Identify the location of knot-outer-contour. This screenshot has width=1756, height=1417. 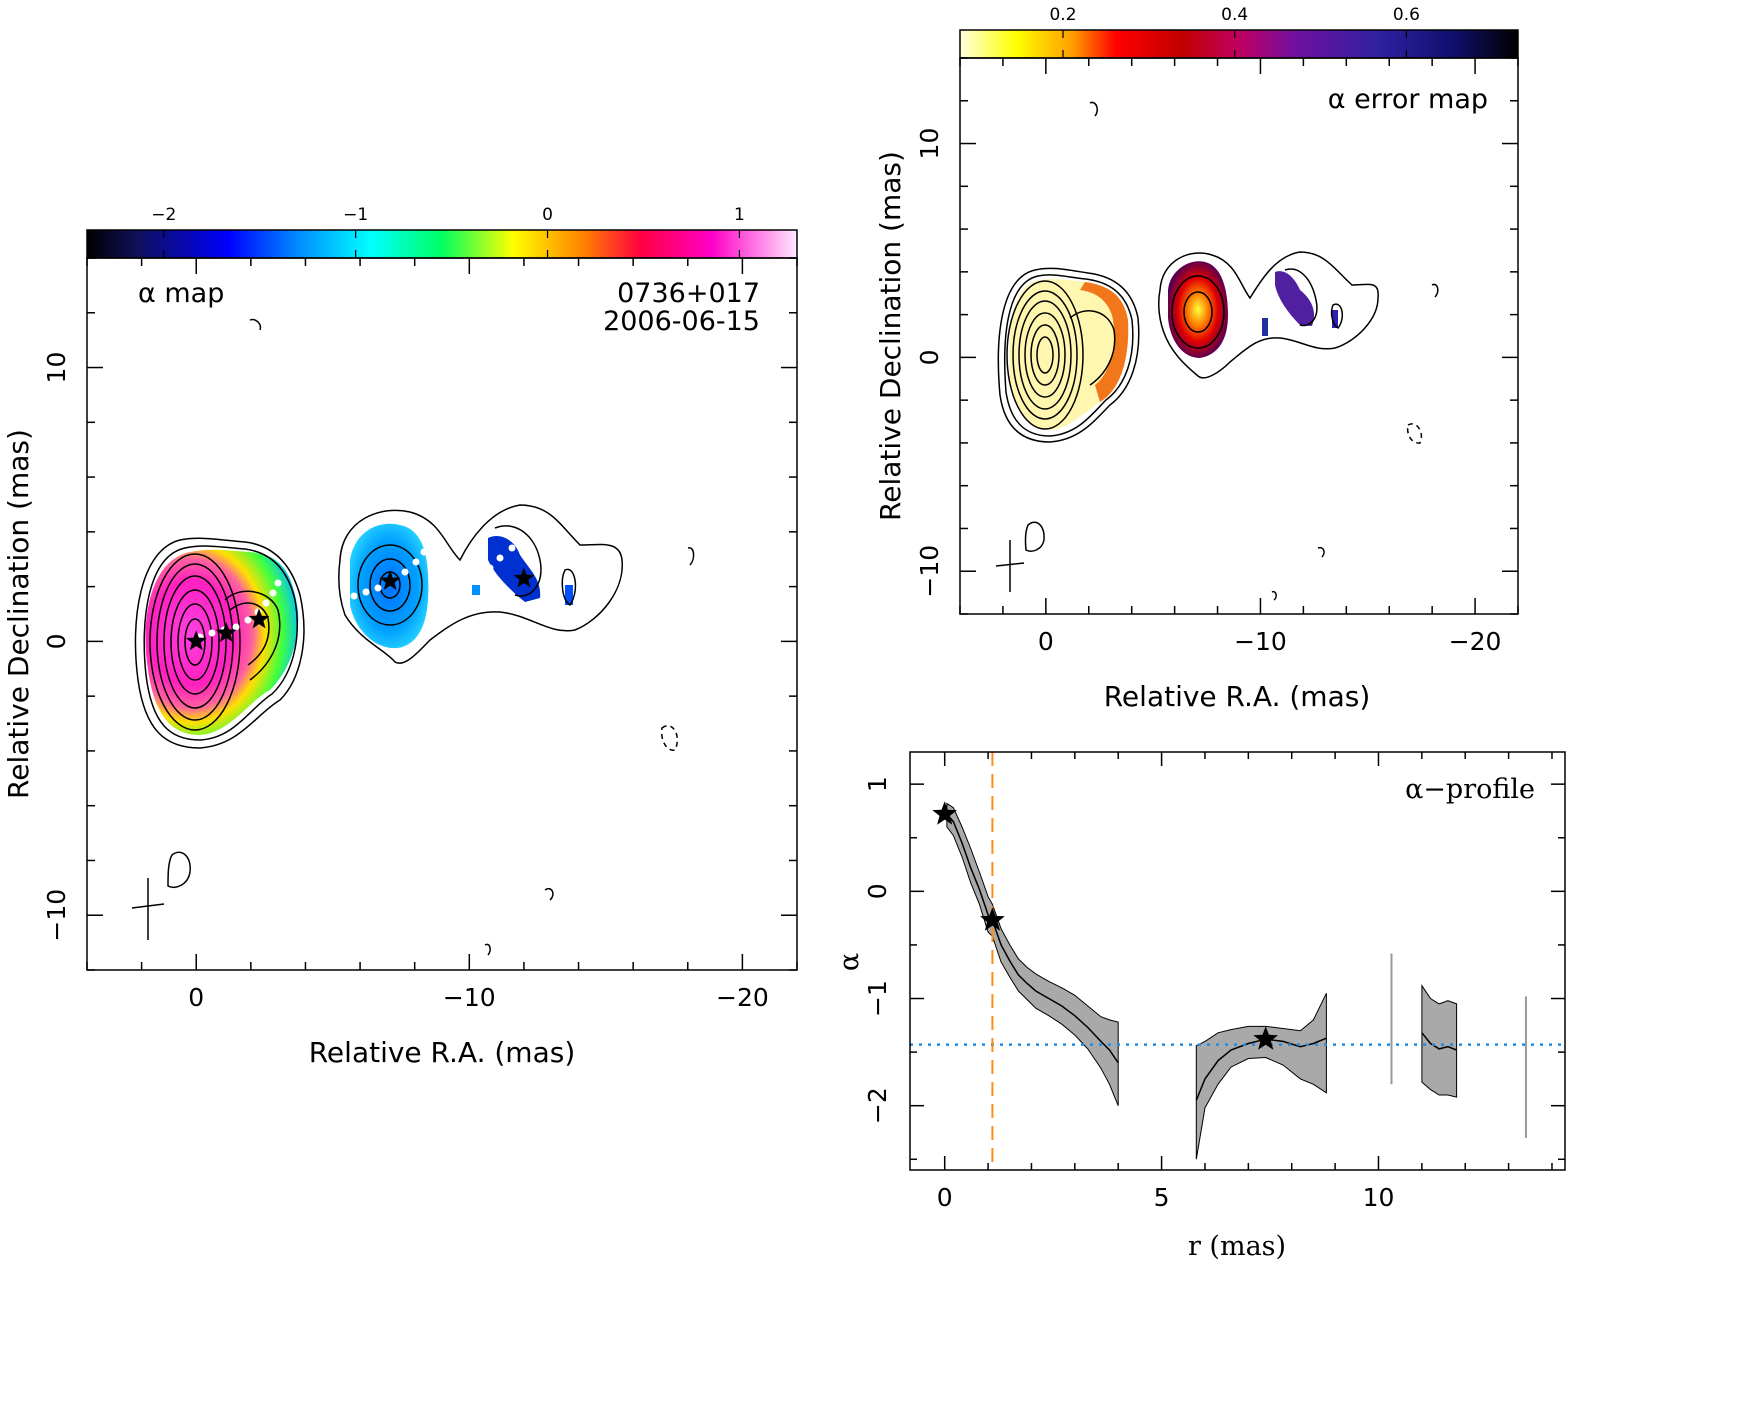
(480, 584).